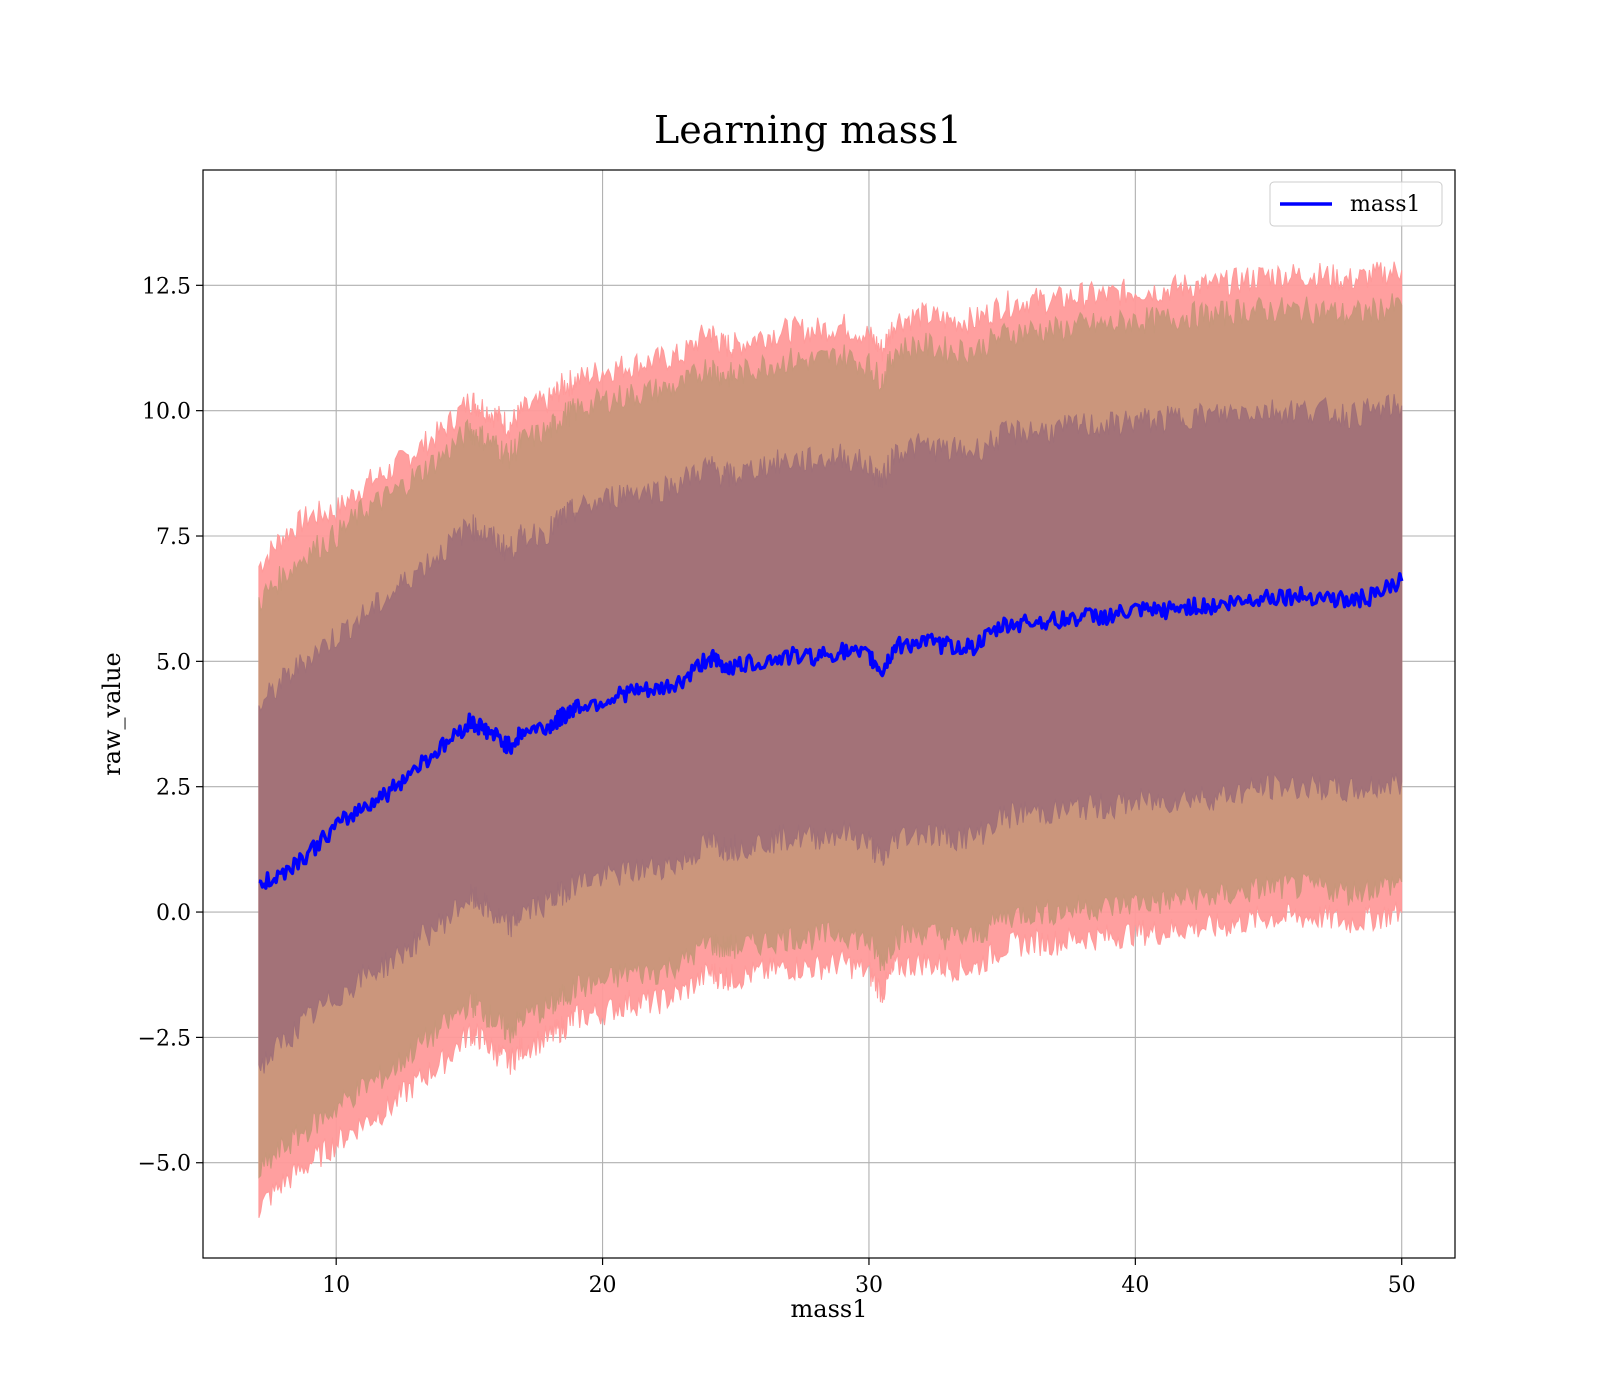 The height and width of the screenshot is (1400, 1600). Describe the element at coordinates (173, 913) in the screenshot. I see `y-tick-label: 0.0` at that location.